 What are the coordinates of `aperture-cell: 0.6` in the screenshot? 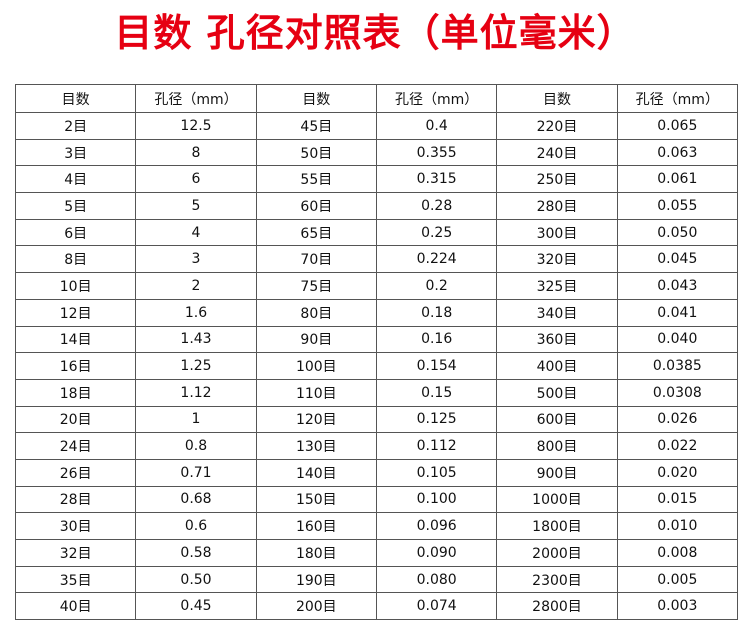 It's located at (196, 526).